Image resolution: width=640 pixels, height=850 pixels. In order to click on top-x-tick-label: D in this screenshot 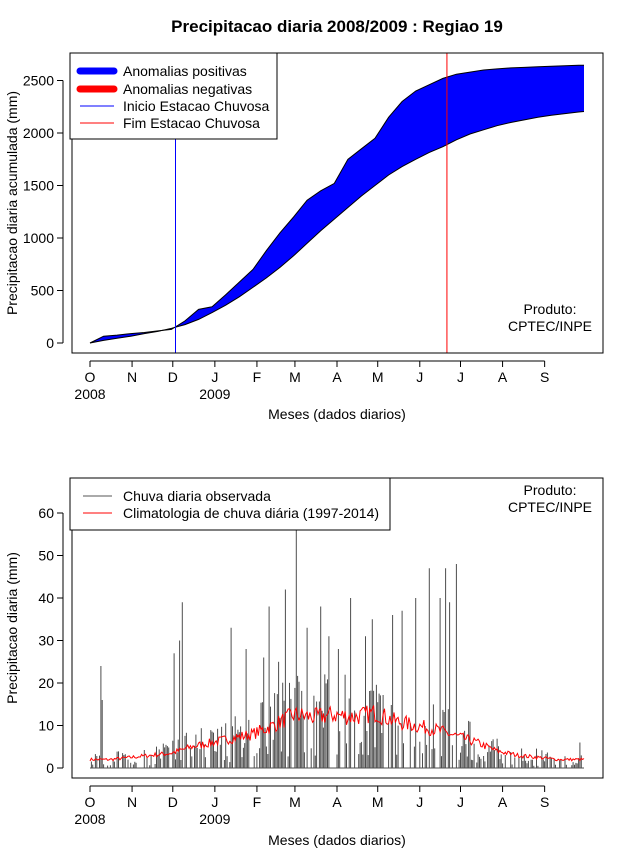, I will do `click(173, 377)`.